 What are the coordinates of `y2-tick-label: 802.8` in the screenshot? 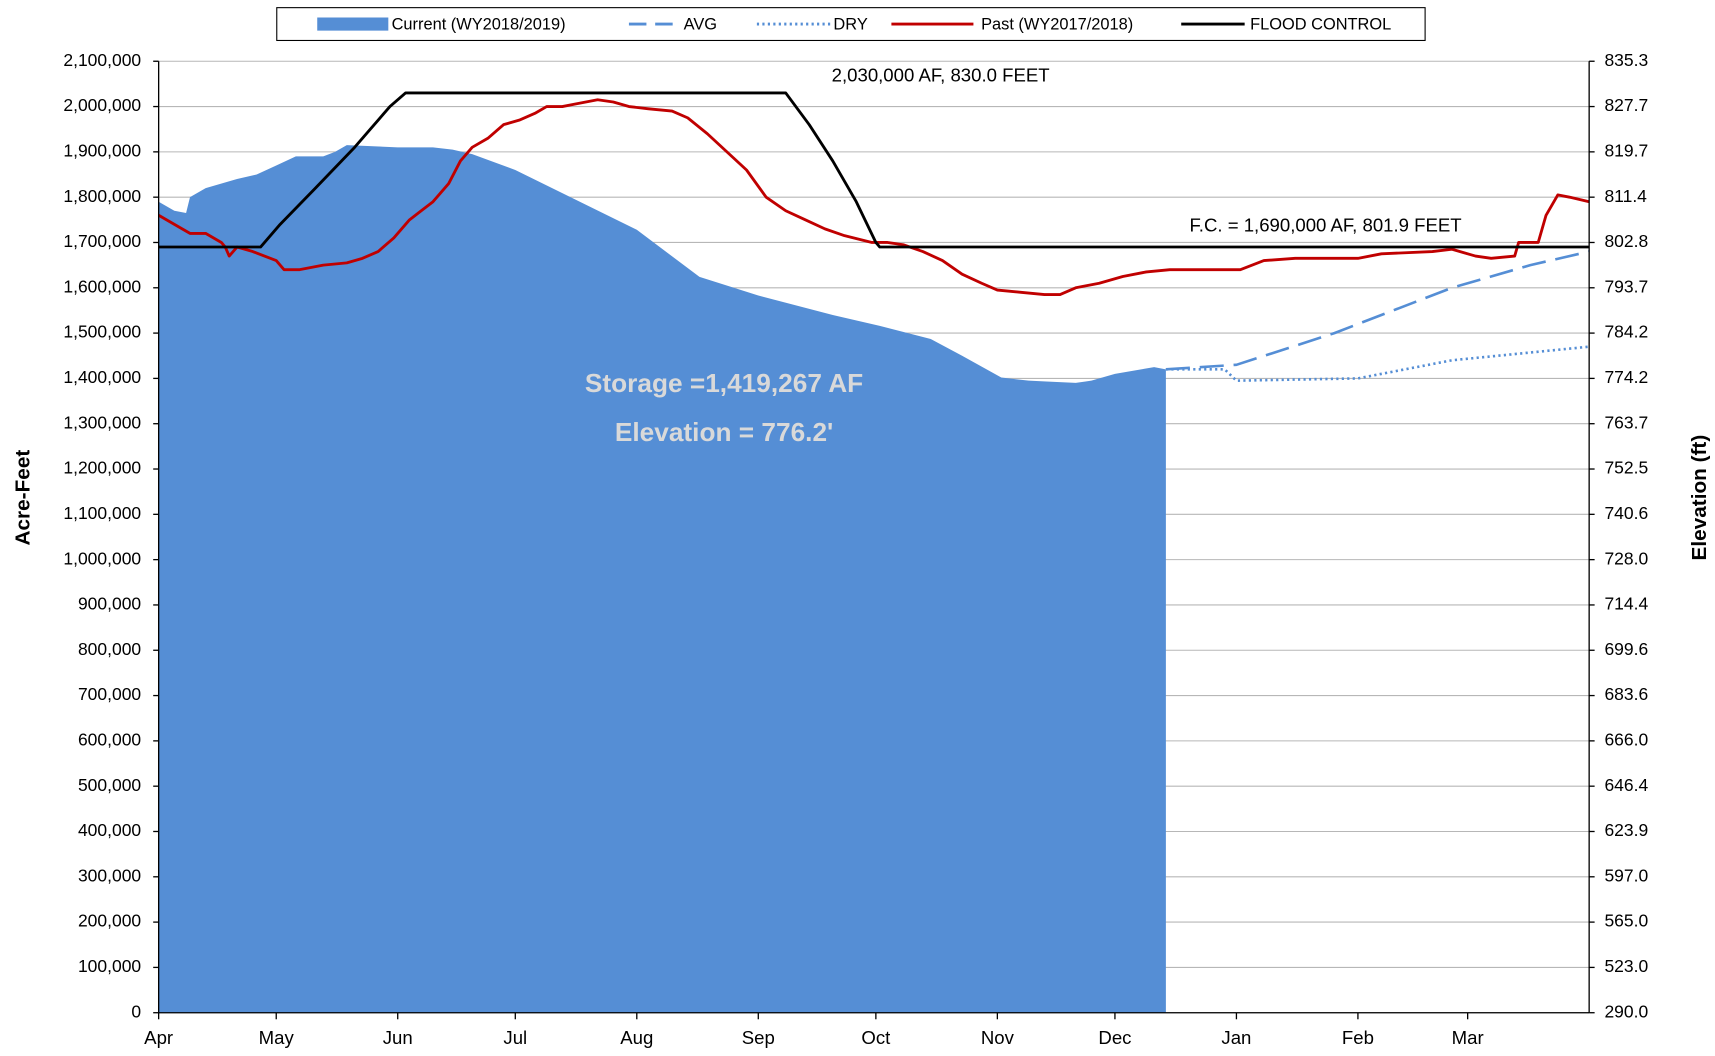 It's located at (1626, 241).